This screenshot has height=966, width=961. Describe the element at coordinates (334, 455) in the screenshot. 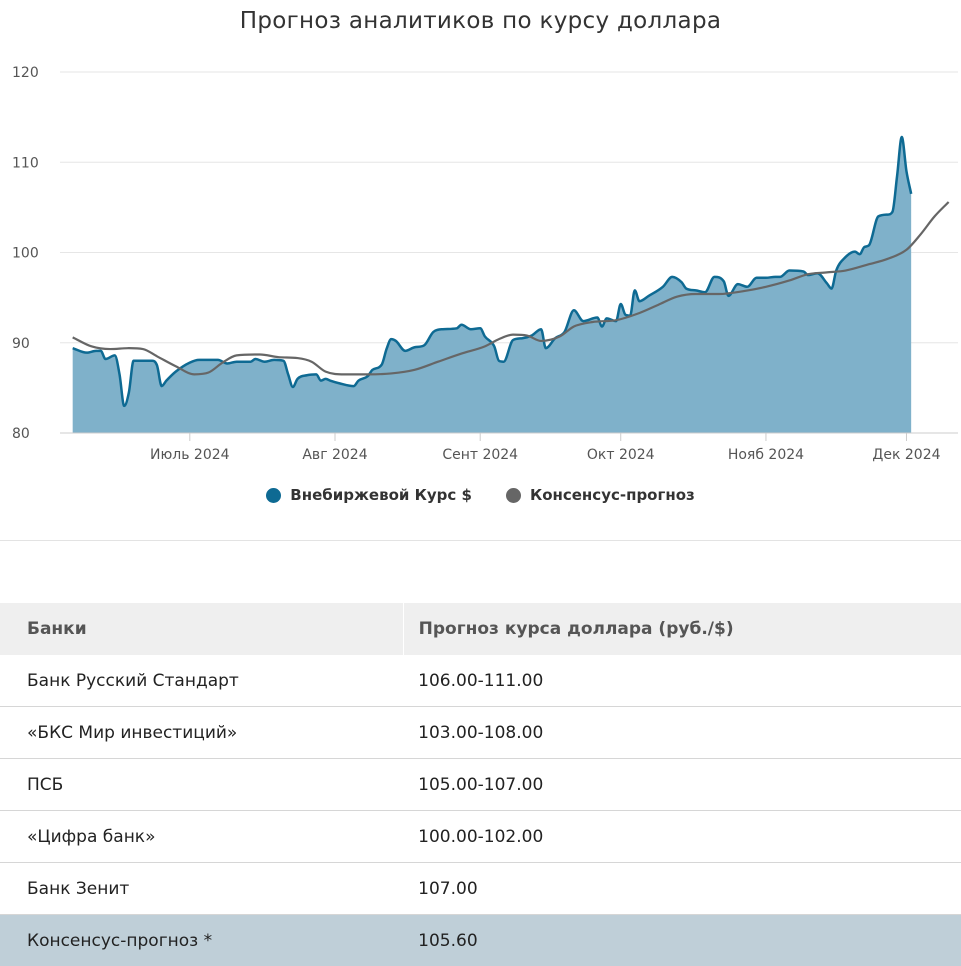

I see `x-tick-label: Авг 2024` at that location.